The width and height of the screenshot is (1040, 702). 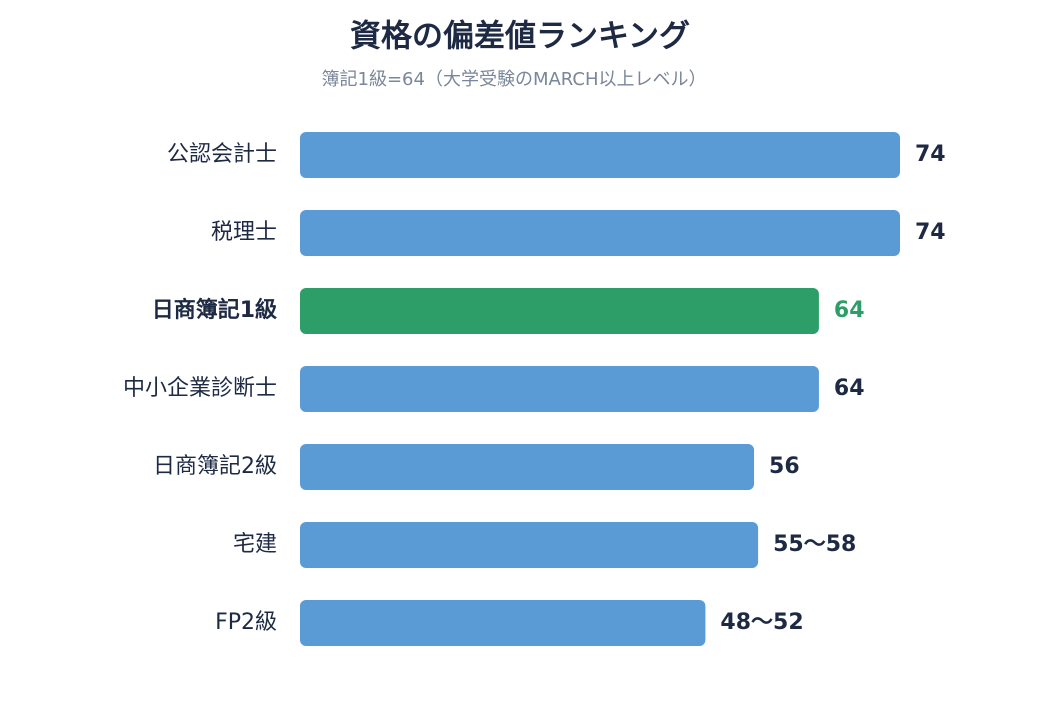 What do you see at coordinates (215, 466) in the screenshot?
I see `category-label: 日商簿記2級` at bounding box center [215, 466].